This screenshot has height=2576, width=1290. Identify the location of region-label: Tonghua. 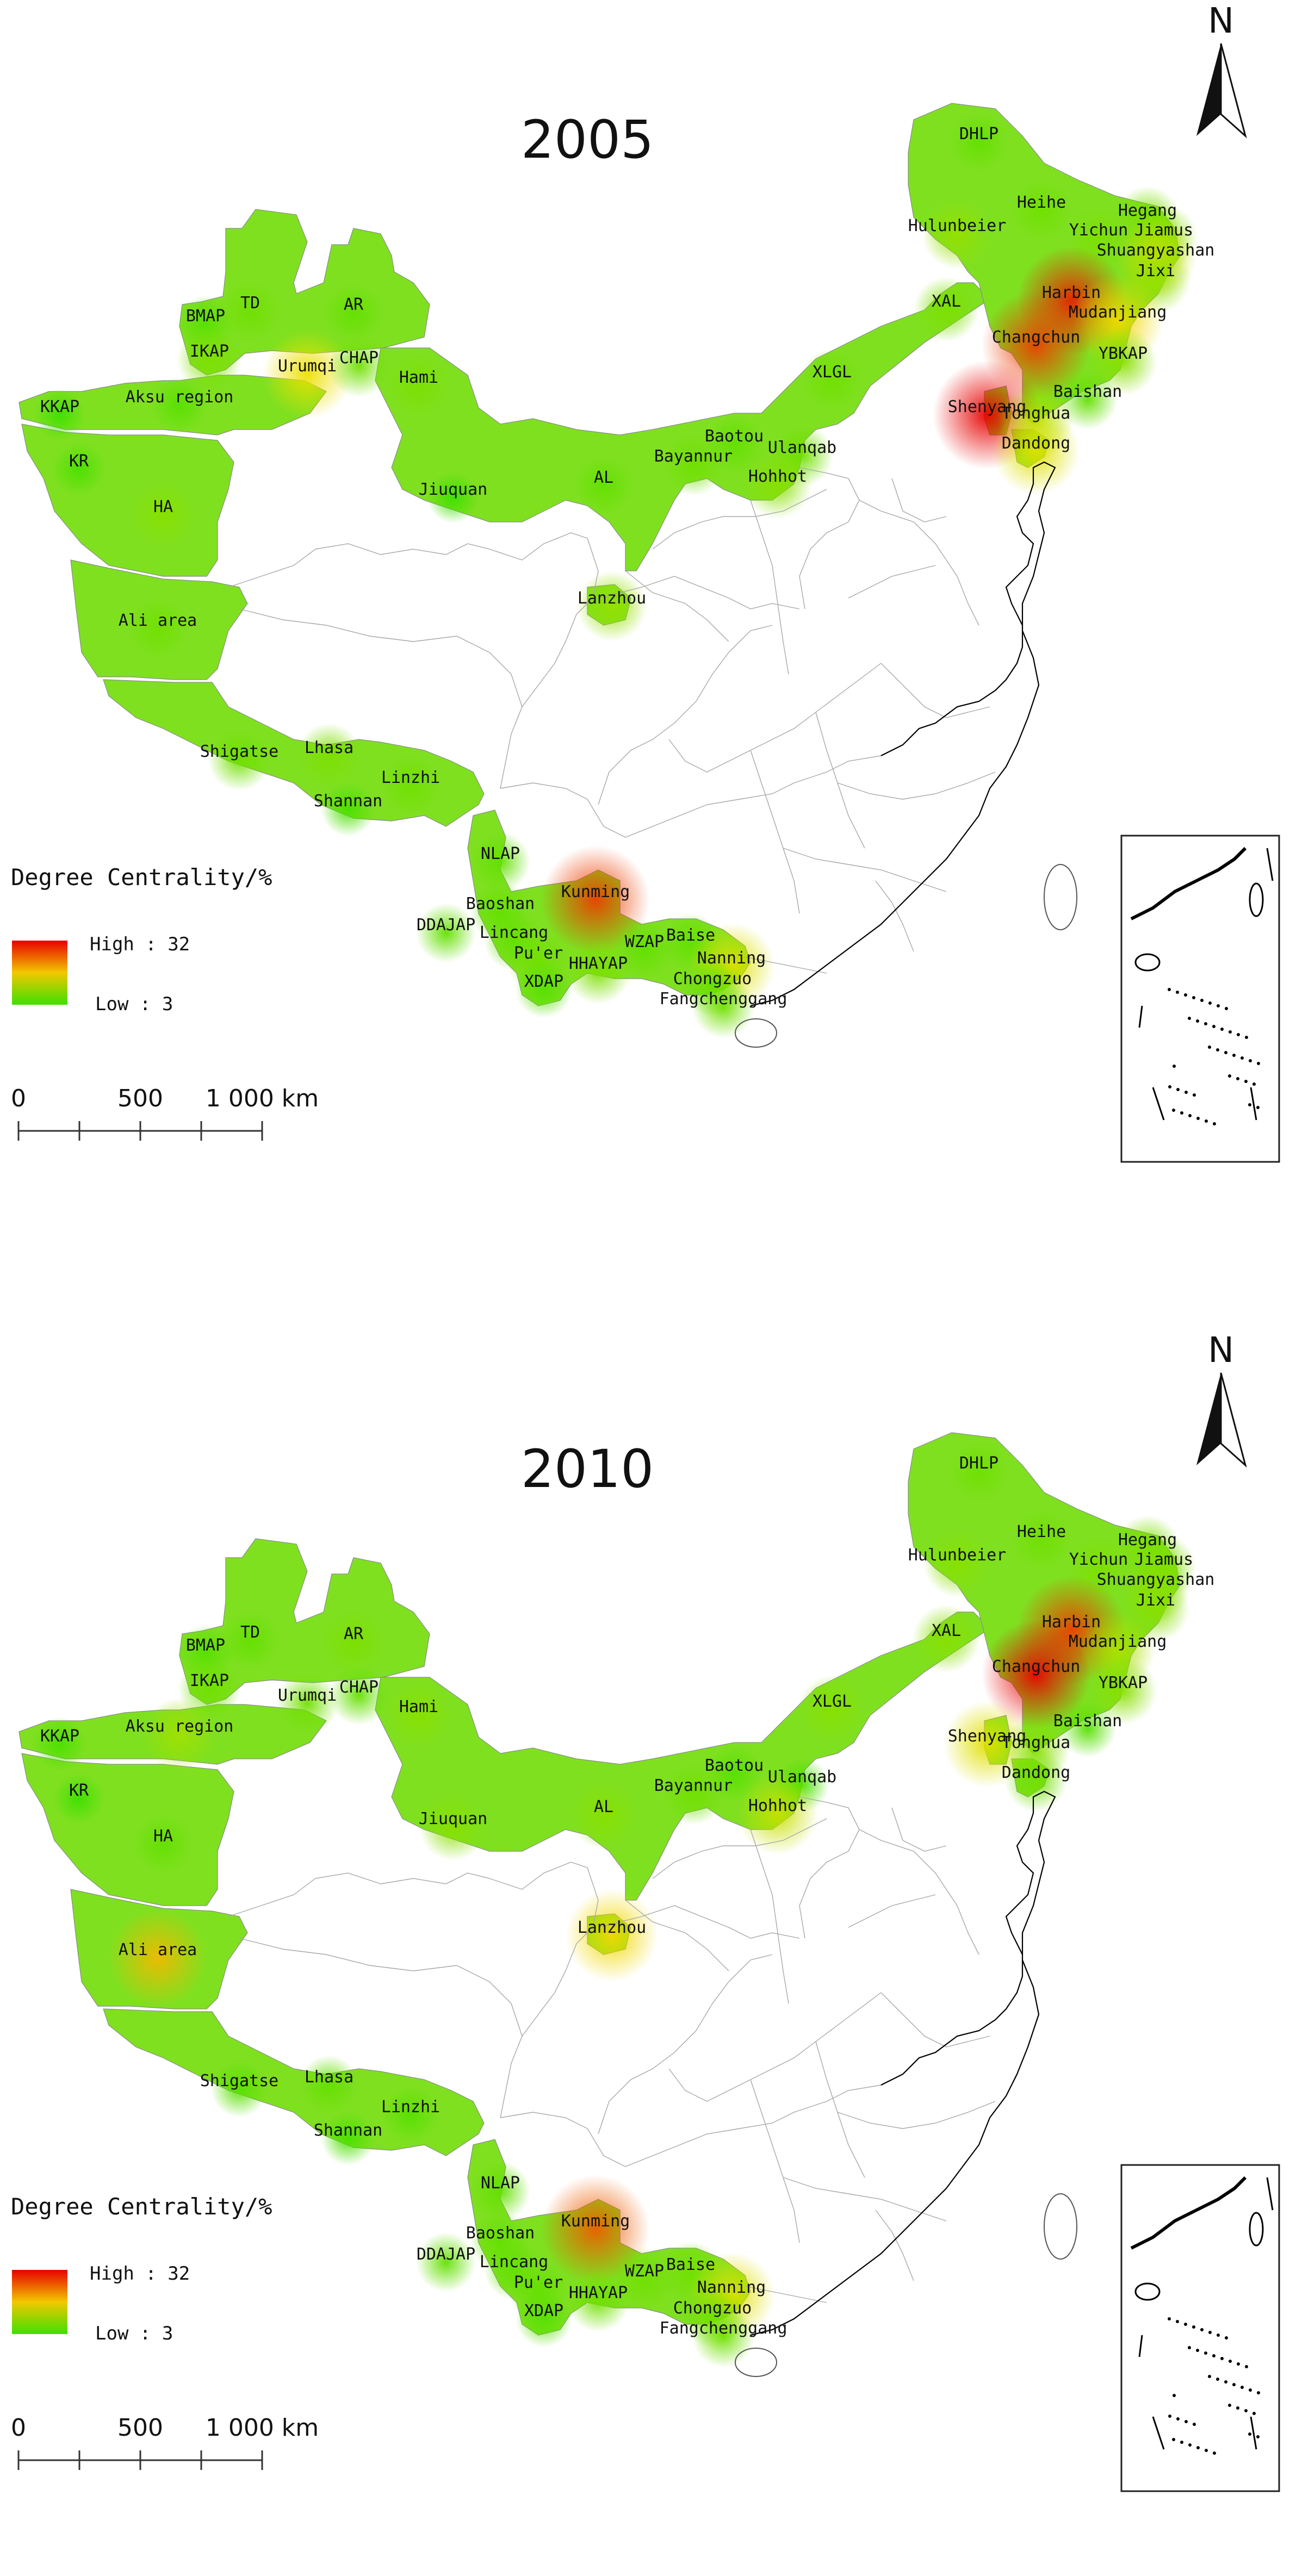
(1036, 413).